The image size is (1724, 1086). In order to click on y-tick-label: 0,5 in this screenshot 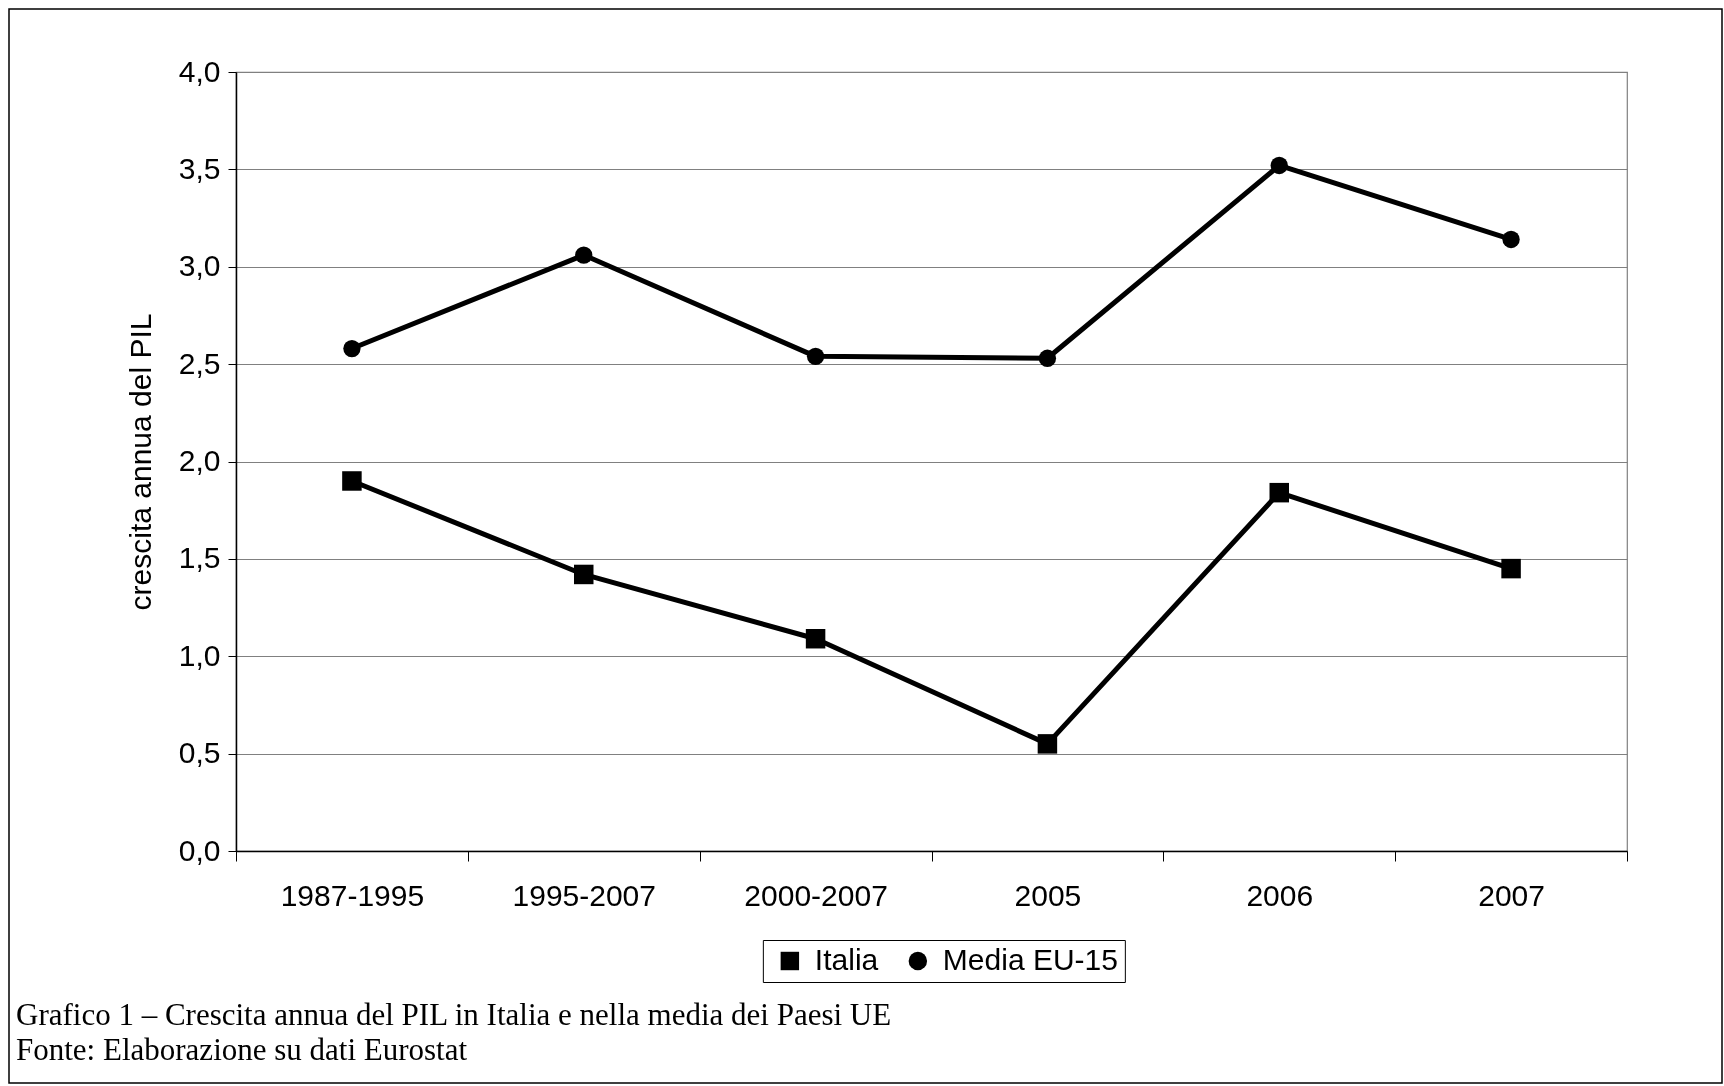, I will do `click(199, 753)`.